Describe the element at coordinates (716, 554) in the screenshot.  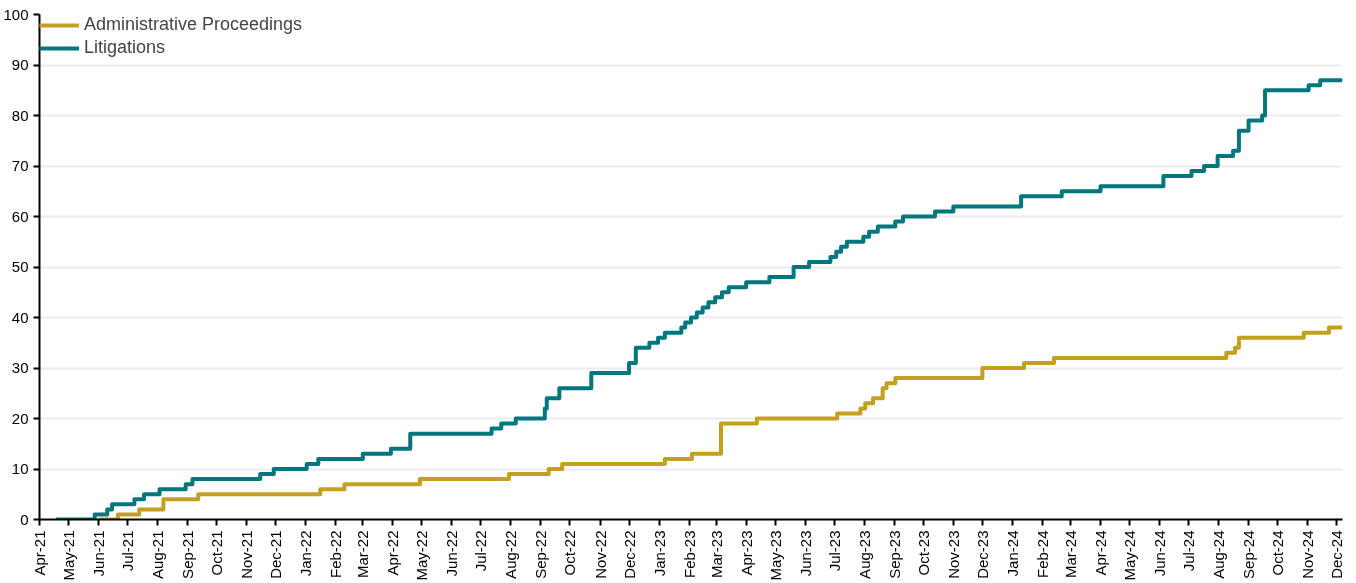
I see `x-tick-label: Mar-23` at that location.